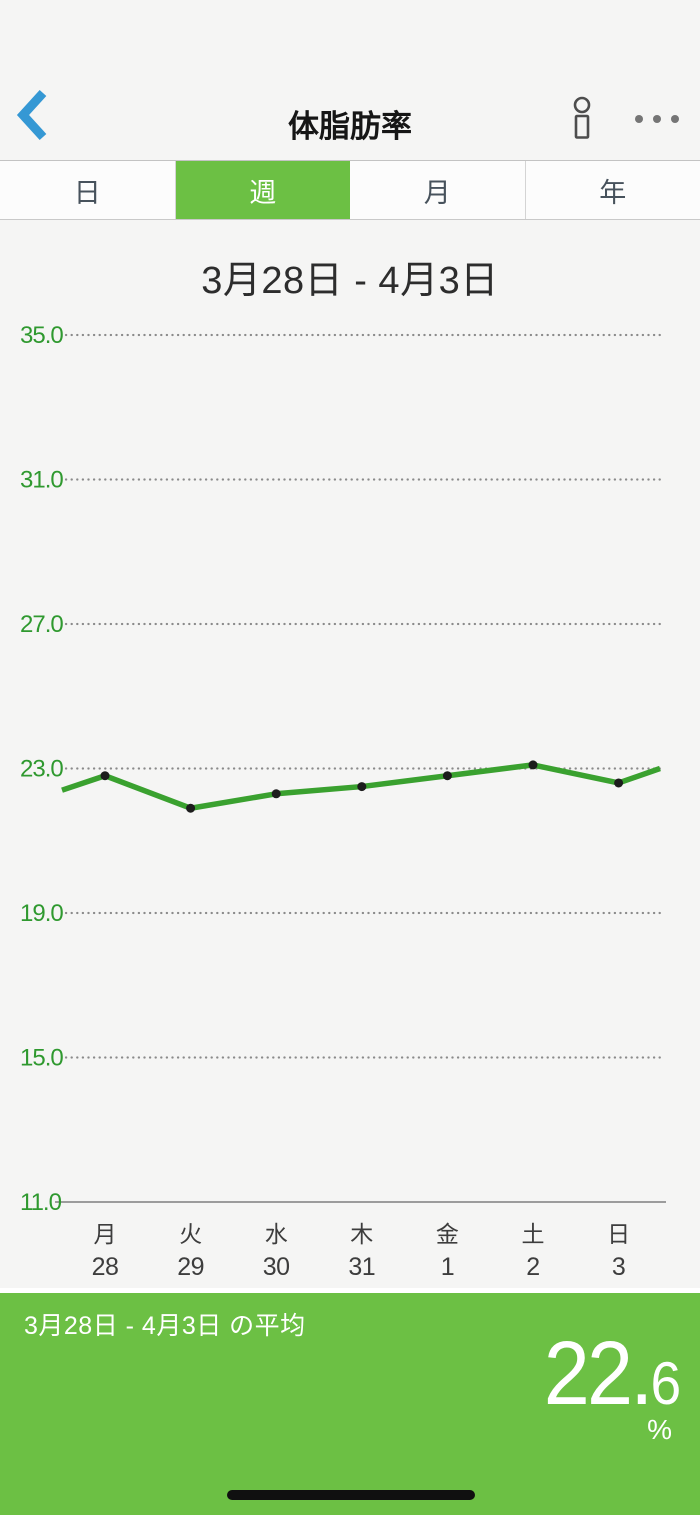  What do you see at coordinates (618, 1234) in the screenshot?
I see `x-label-weekday: 日` at bounding box center [618, 1234].